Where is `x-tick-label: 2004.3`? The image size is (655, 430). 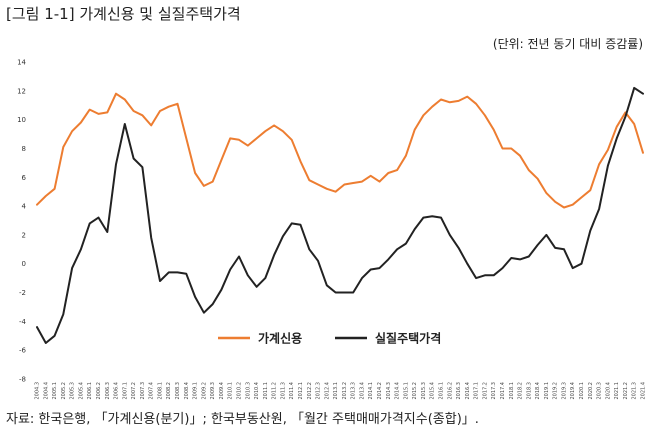
x-tick-label: 2004.3 is located at coordinates (38, 391).